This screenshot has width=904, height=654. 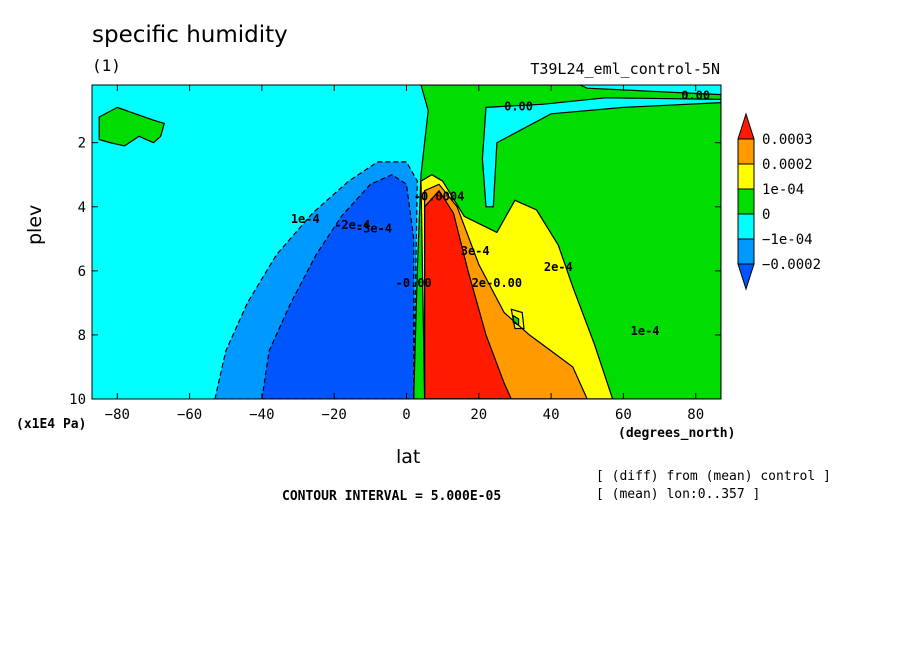 What do you see at coordinates (82, 208) in the screenshot?
I see `y-tick-label-4: 4` at bounding box center [82, 208].